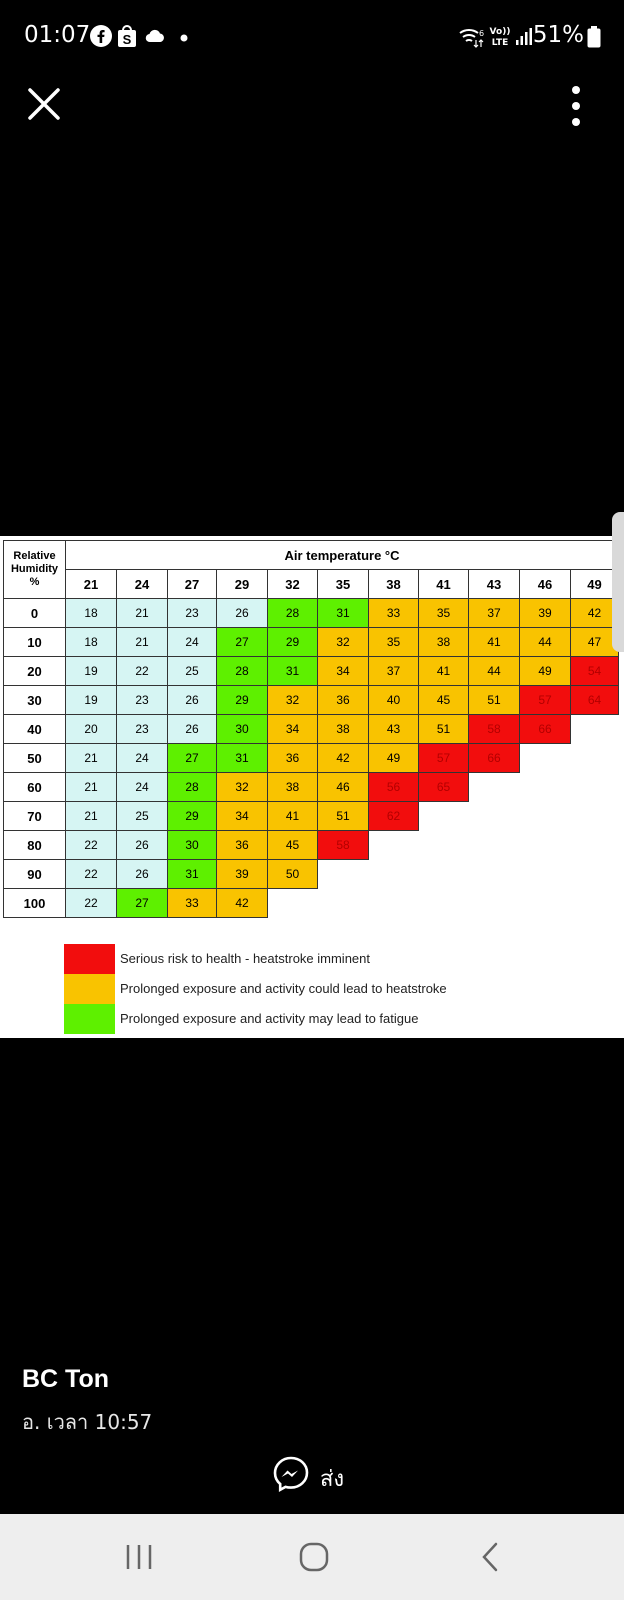 The height and width of the screenshot is (1600, 624). I want to click on heat-index-cell: 51, so click(343, 816).